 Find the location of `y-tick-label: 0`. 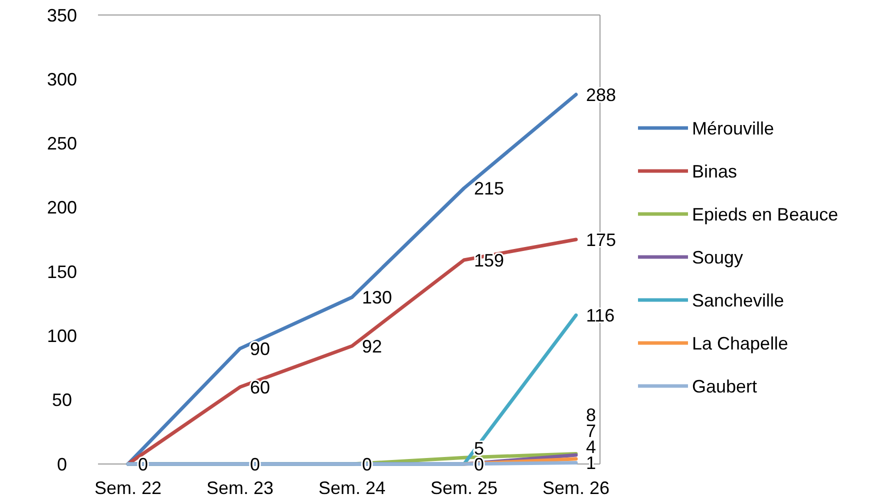

y-tick-label: 0 is located at coordinates (62, 464).